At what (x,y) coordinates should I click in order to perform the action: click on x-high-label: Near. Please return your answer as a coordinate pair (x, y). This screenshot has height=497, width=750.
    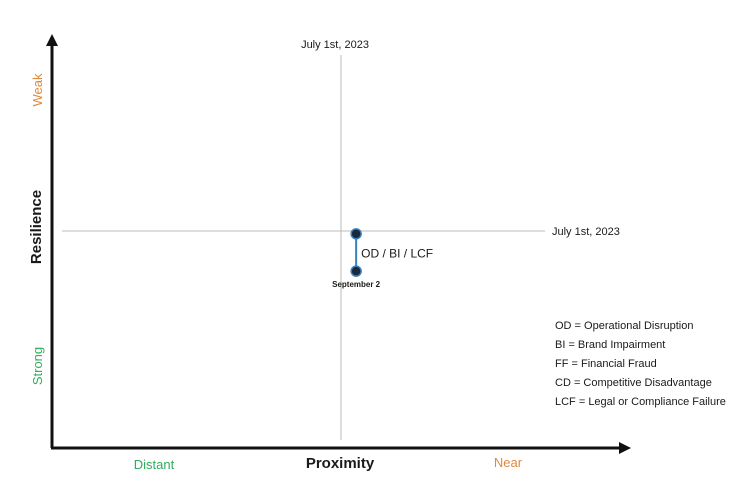
    Looking at the image, I should click on (508, 462).